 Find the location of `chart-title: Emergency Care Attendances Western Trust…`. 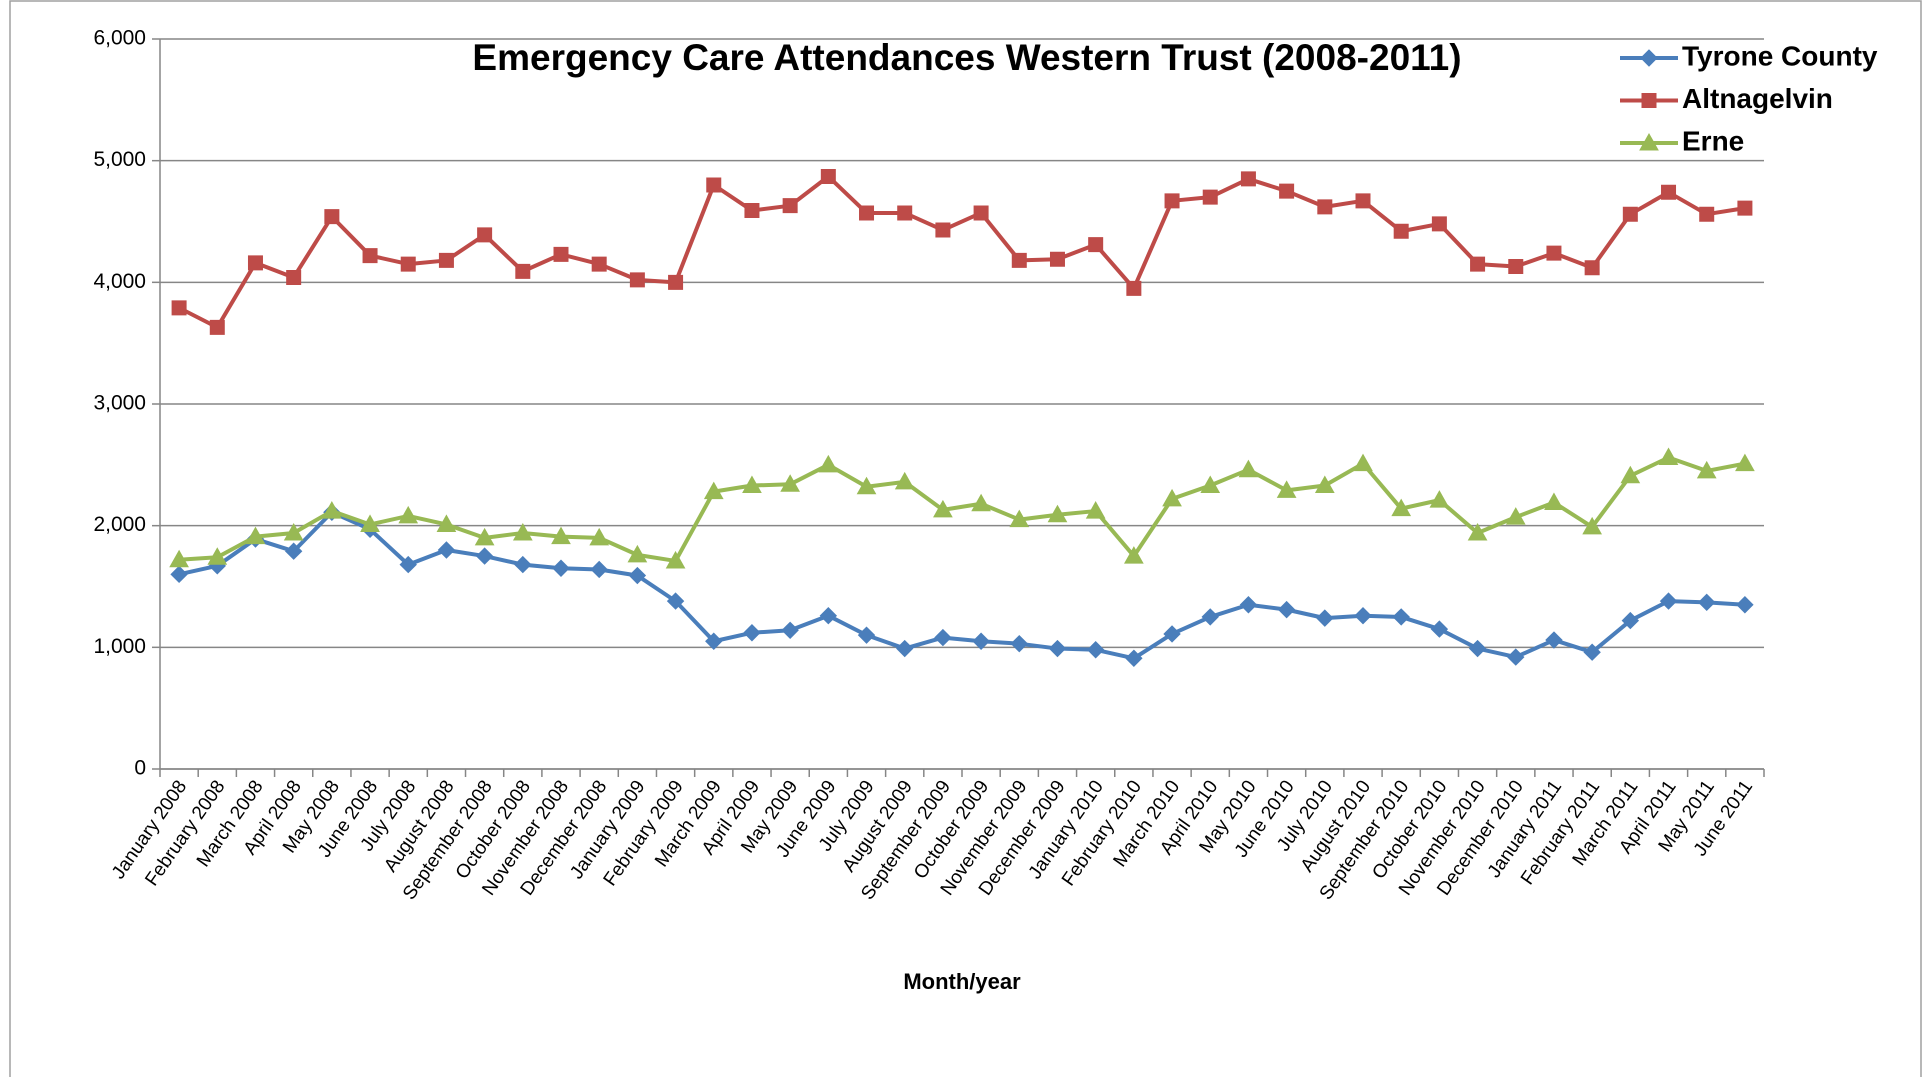

chart-title: Emergency Care Attendances Western Trust… is located at coordinates (966, 57).